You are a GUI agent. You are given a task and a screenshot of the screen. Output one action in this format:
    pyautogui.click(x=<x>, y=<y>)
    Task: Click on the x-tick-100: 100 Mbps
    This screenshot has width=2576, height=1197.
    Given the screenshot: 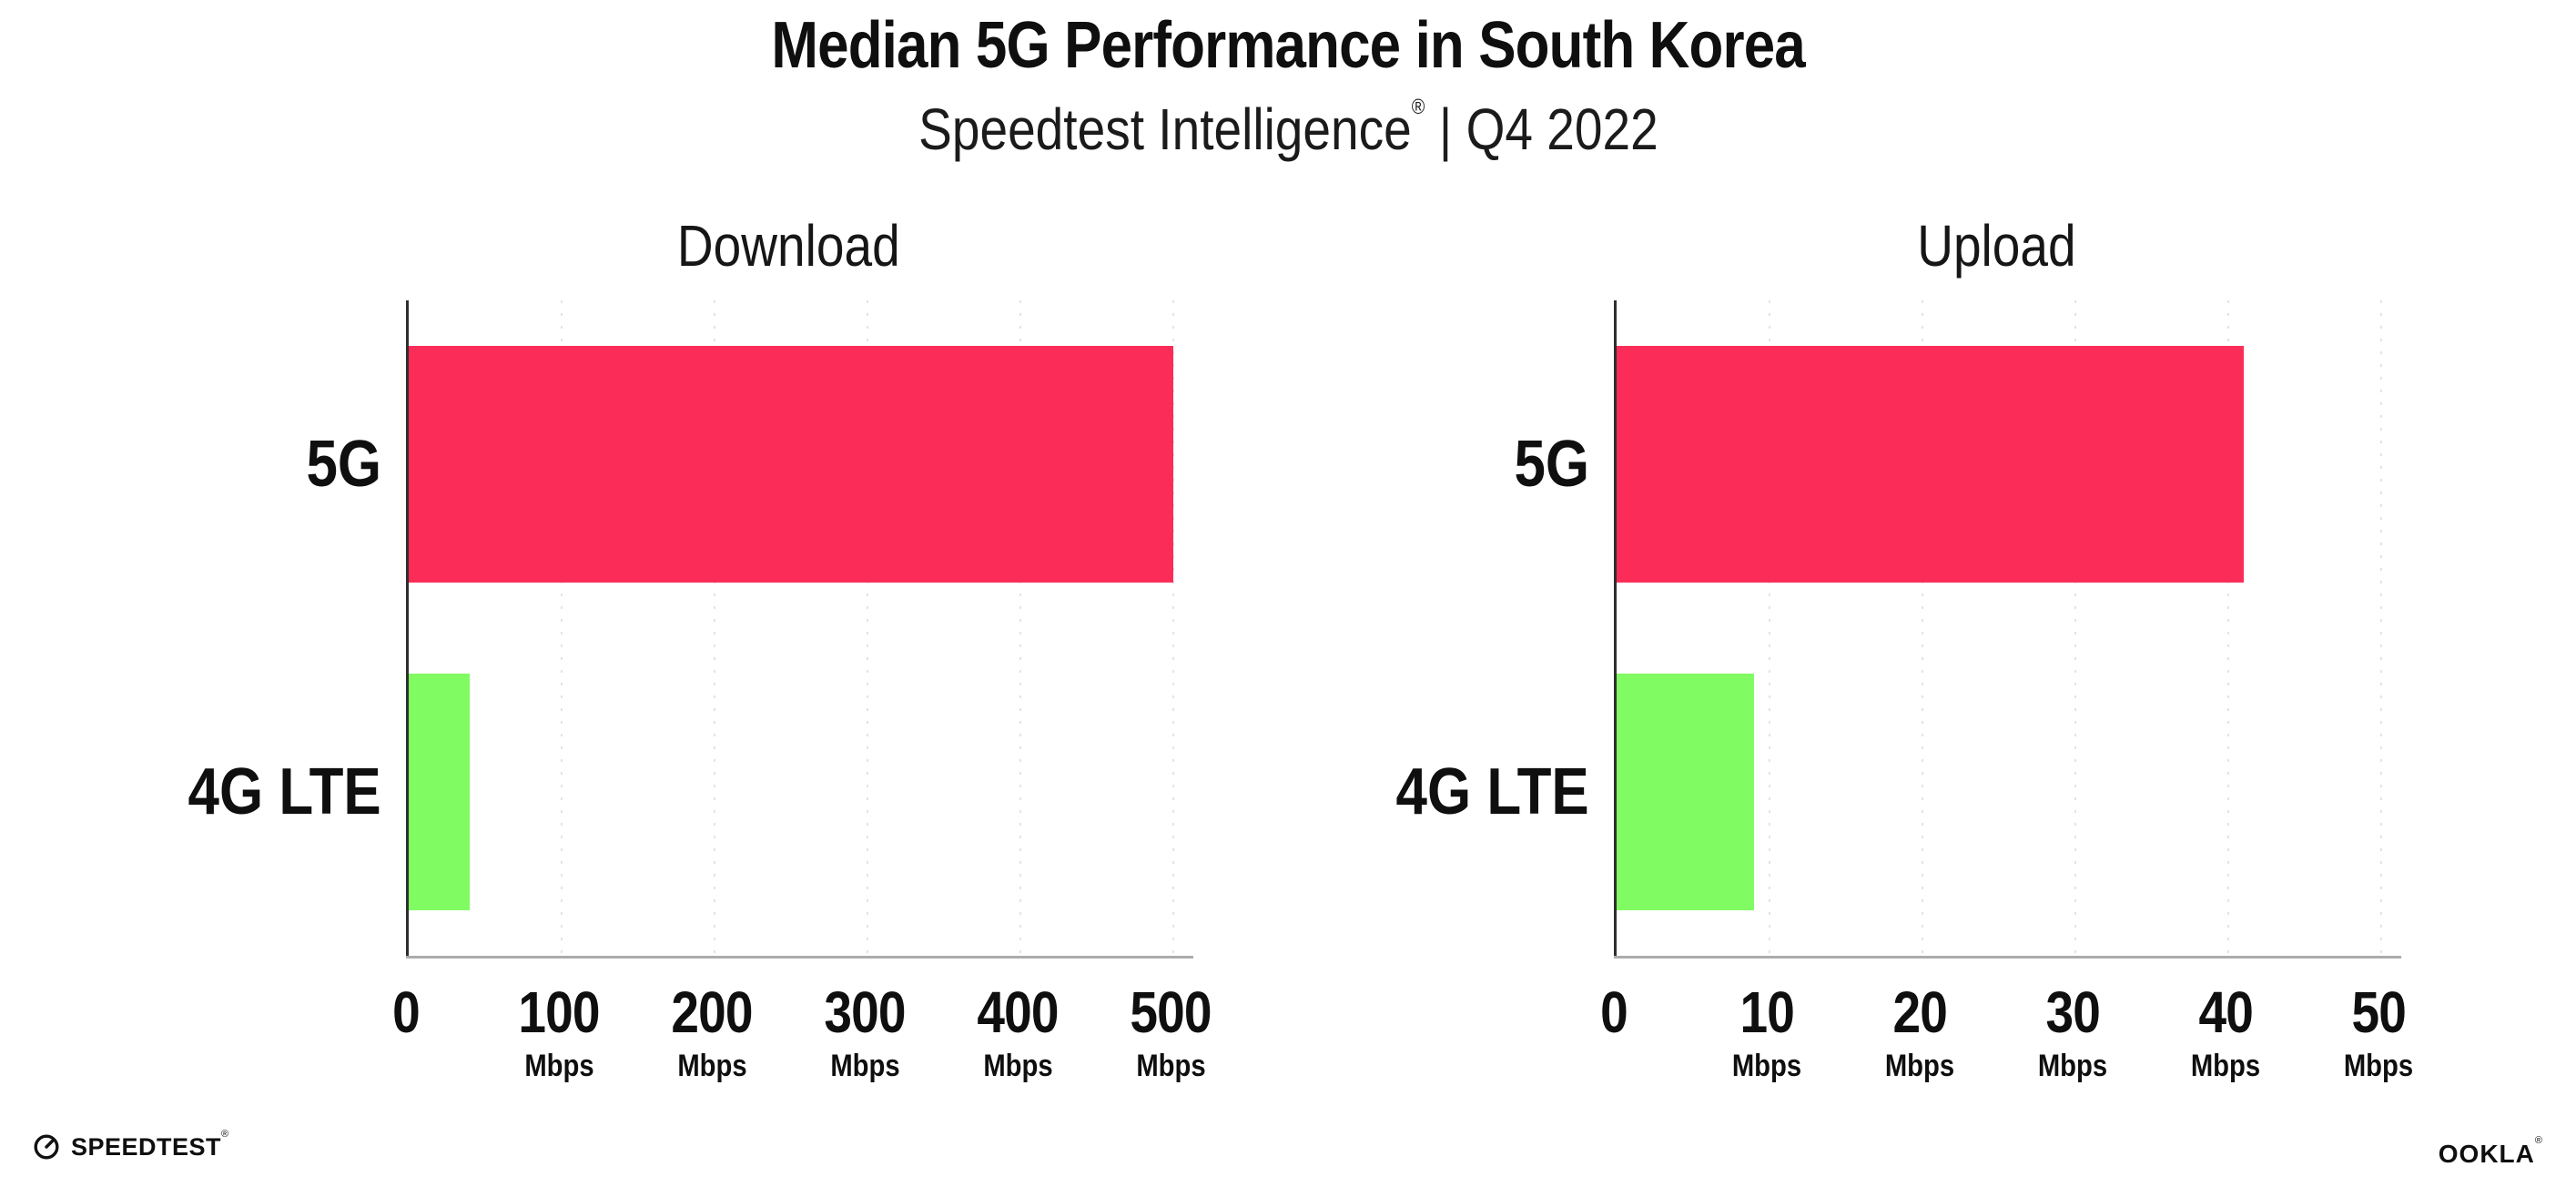 What is the action you would take?
    pyautogui.click(x=559, y=1032)
    